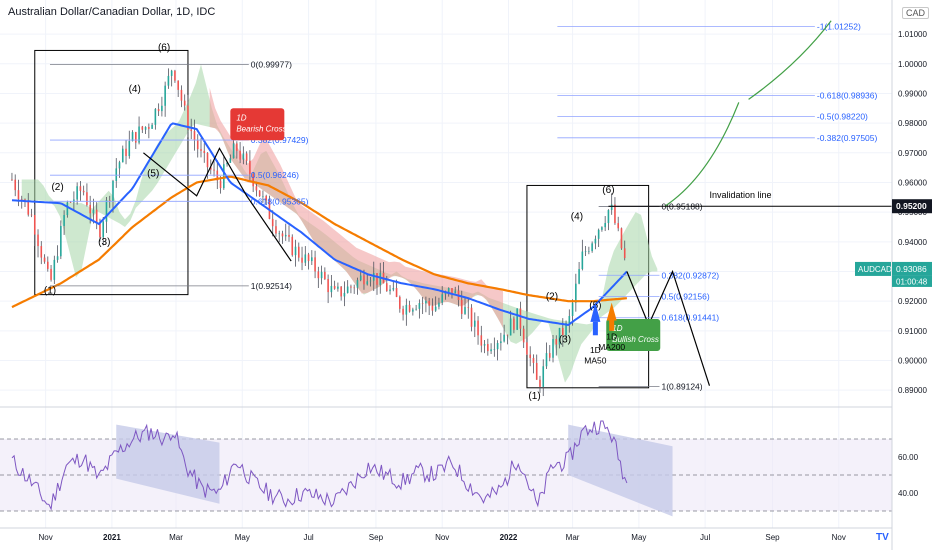 This screenshot has width=932, height=550. I want to click on bullish-callout-text: Bullish Cross, so click(635, 339).